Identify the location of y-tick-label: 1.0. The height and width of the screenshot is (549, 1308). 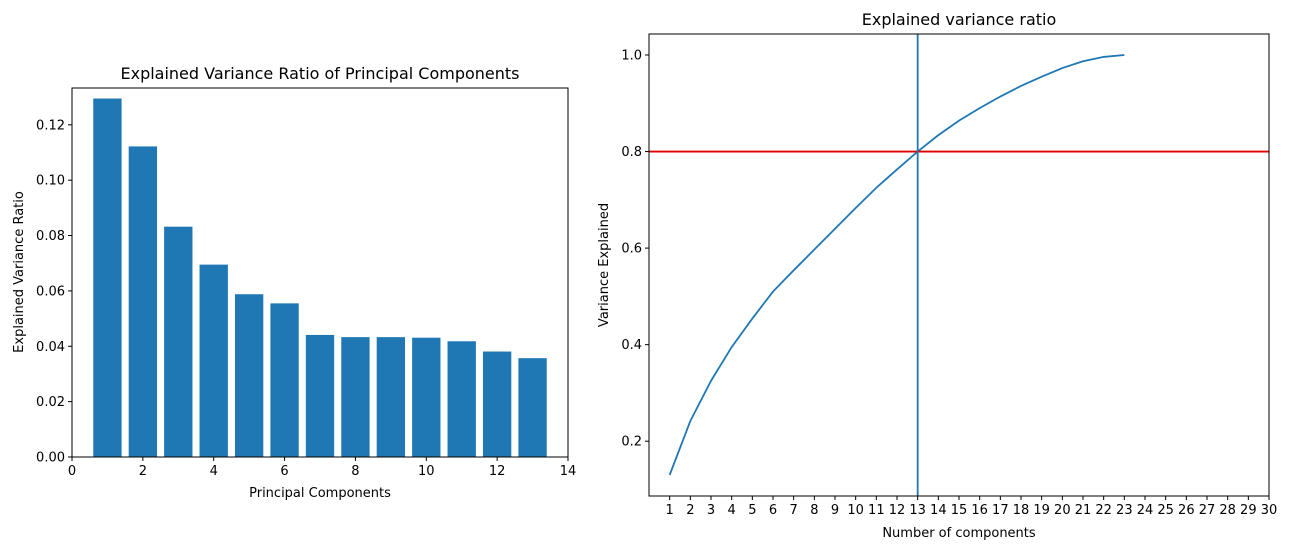
(631, 56).